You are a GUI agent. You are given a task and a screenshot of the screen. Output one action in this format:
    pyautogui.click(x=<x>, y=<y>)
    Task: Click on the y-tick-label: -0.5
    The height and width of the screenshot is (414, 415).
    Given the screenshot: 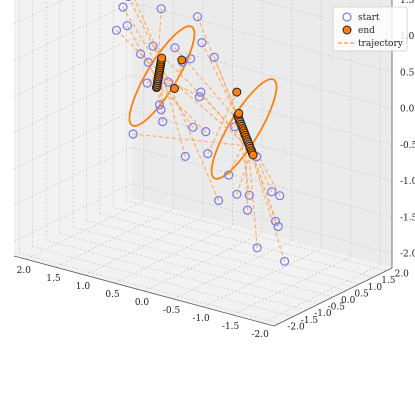 What is the action you would take?
    pyautogui.click(x=337, y=308)
    